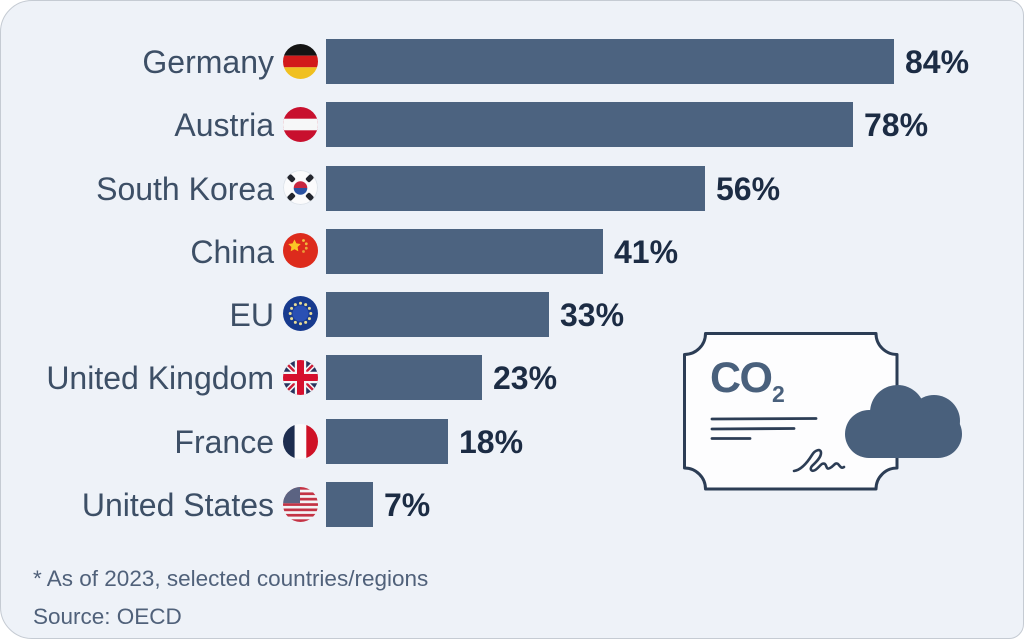 This screenshot has height=639, width=1024. I want to click on svg-text: 2, so click(778, 394).